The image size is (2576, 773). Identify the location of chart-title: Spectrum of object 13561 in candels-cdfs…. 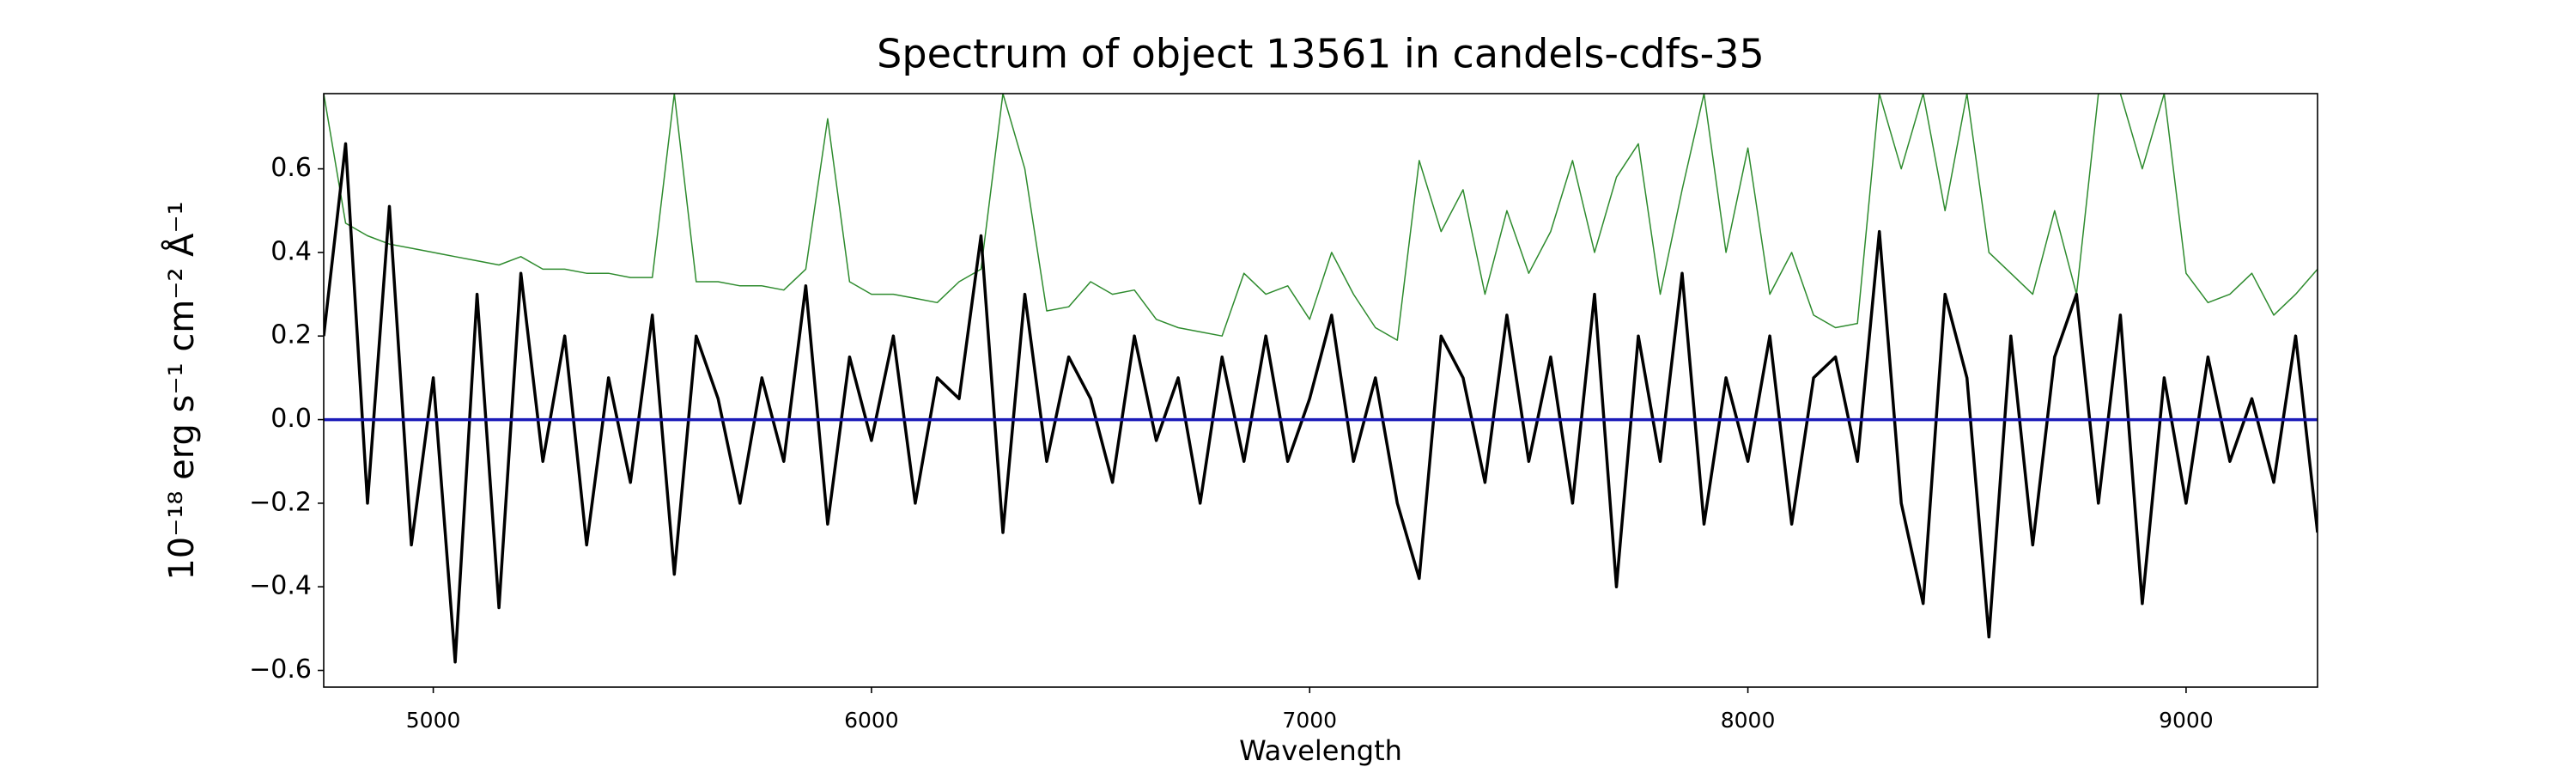
(1321, 54).